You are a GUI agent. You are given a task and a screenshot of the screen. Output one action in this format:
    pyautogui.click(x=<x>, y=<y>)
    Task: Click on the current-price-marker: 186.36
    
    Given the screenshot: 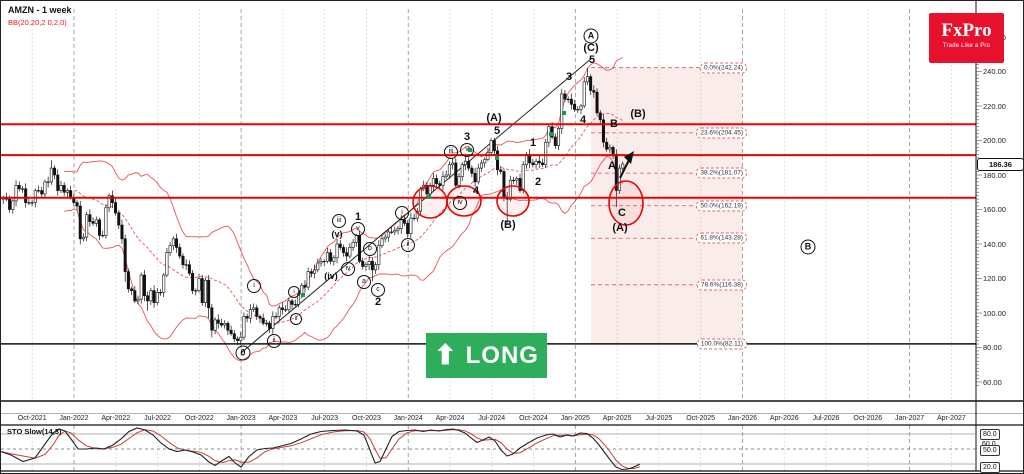 What is the action you would take?
    pyautogui.click(x=1000, y=164)
    